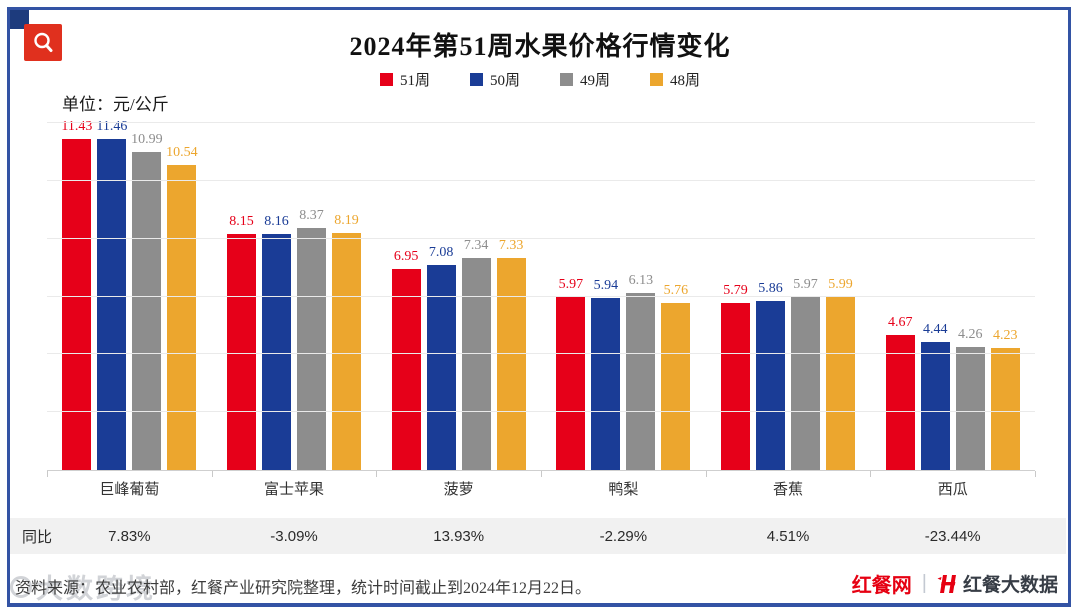 The height and width of the screenshot is (613, 1080). What do you see at coordinates (129, 536) in the screenshot?
I see `yoy-value: 7.83%` at bounding box center [129, 536].